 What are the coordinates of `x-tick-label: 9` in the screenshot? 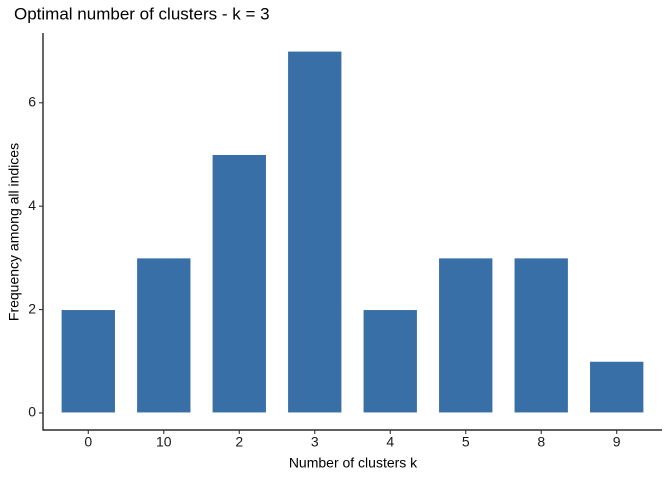 It's located at (617, 442).